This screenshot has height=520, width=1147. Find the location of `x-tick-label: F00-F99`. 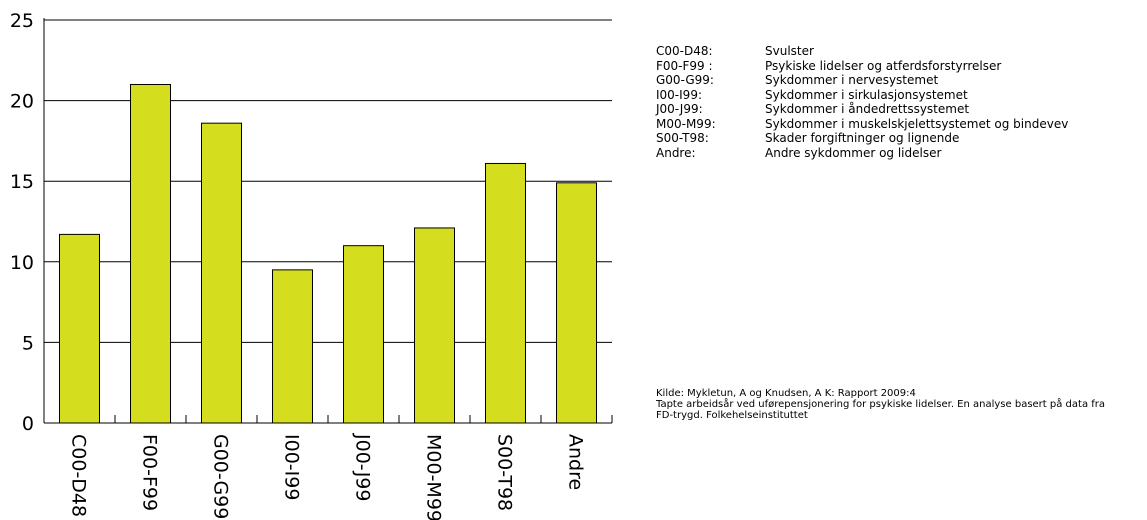

x-tick-label: F00-F99 is located at coordinates (150, 472).